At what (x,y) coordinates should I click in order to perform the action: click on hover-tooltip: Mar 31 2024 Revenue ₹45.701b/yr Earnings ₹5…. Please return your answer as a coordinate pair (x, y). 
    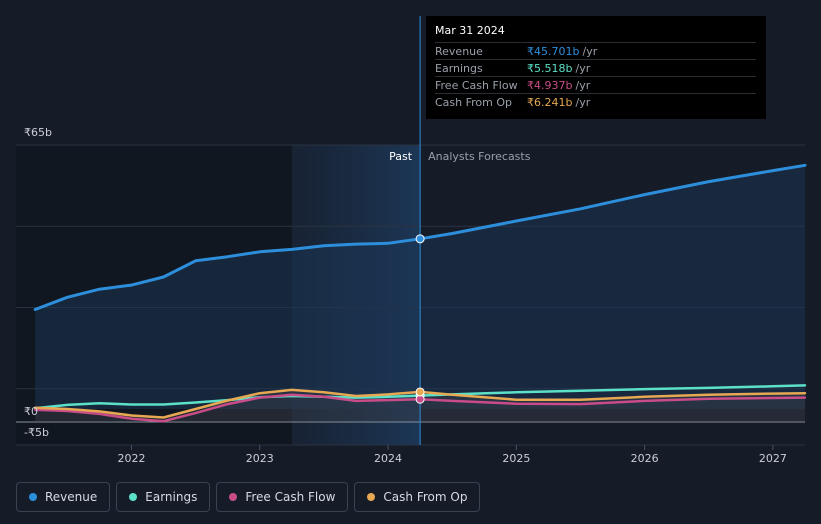
    Looking at the image, I should click on (596, 67).